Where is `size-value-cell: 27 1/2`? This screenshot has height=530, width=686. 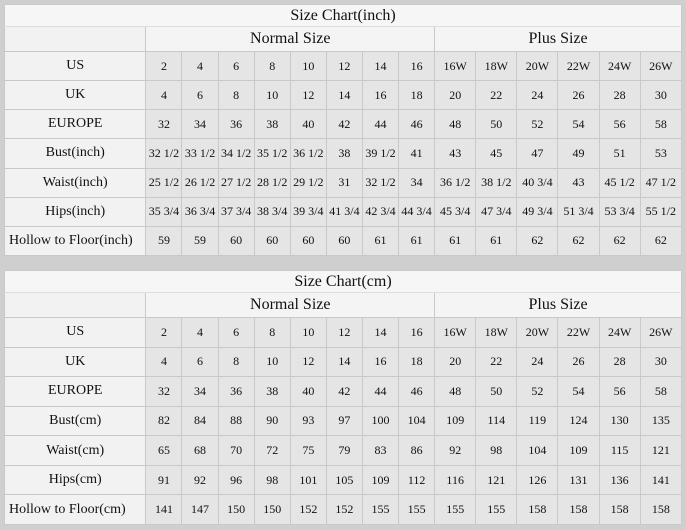 size-value-cell: 27 1/2 is located at coordinates (236, 182).